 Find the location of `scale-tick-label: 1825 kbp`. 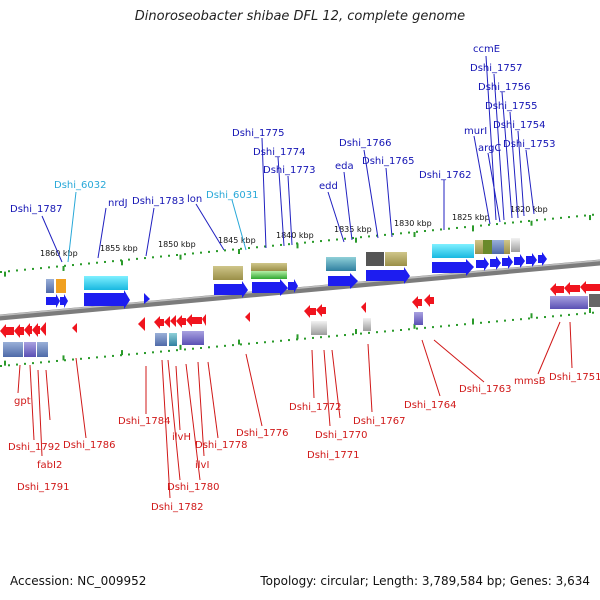

scale-tick-label: 1825 kbp is located at coordinates (471, 217).